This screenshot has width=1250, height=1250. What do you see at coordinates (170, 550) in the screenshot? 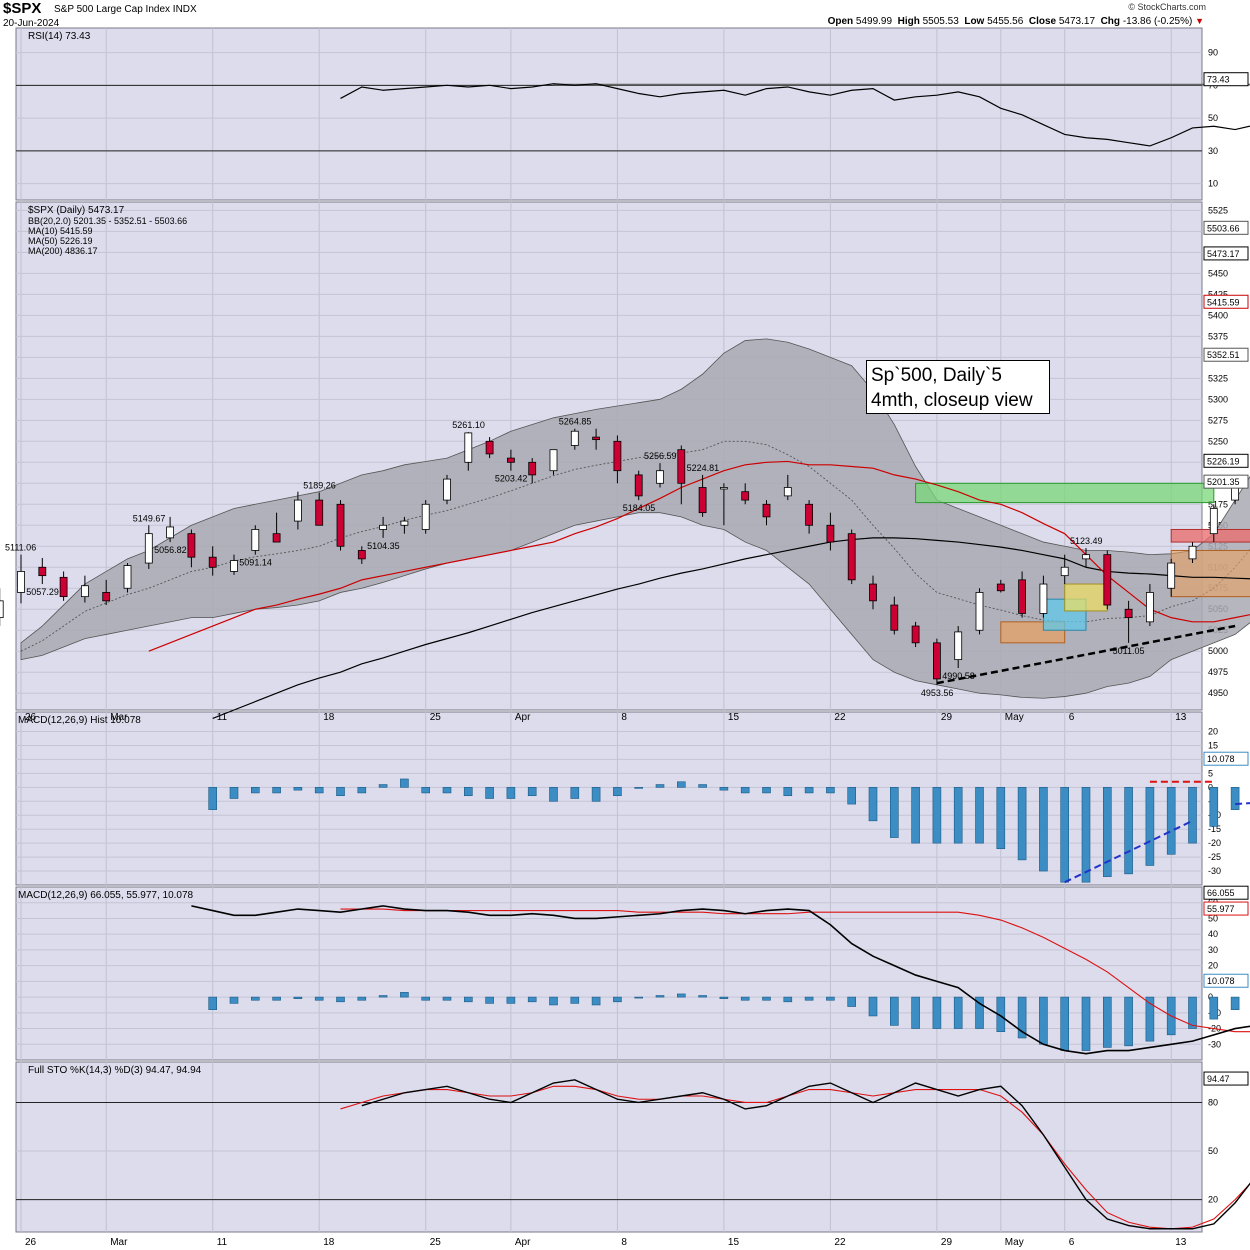
I see `candle-price-label: 5056.82` at bounding box center [170, 550].